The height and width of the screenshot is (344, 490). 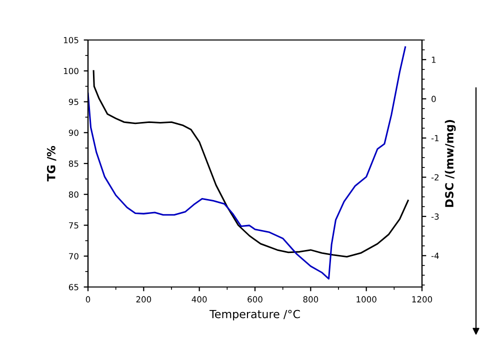 I want to click on y2-tick-label: -2, so click(x=434, y=177).